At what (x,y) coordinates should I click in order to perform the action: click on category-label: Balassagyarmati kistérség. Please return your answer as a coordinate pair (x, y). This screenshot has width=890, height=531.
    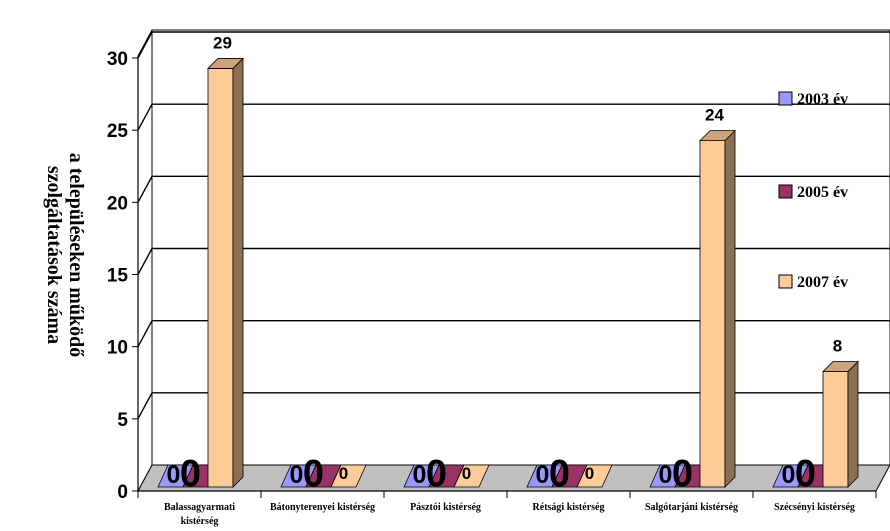
    Looking at the image, I should click on (199, 514).